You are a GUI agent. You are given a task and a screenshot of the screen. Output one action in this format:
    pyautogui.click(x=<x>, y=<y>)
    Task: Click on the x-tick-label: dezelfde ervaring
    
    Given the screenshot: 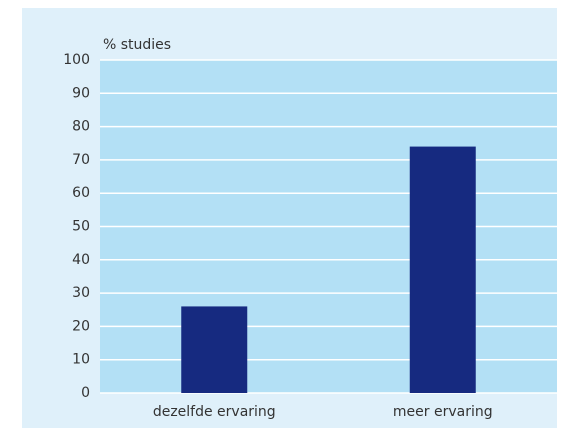 What is the action you would take?
    pyautogui.click(x=214, y=412)
    